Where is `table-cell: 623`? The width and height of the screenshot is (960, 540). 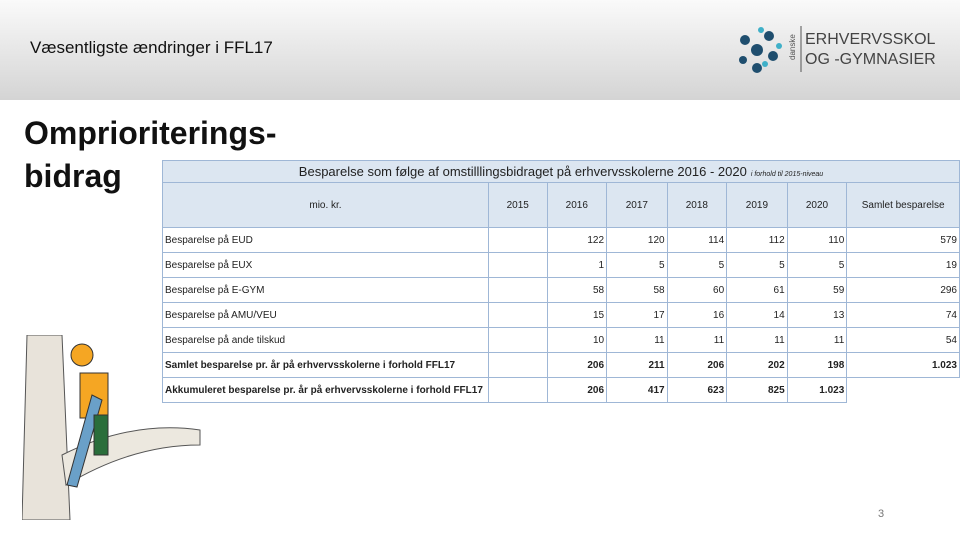 table-cell: 623 is located at coordinates (697, 390).